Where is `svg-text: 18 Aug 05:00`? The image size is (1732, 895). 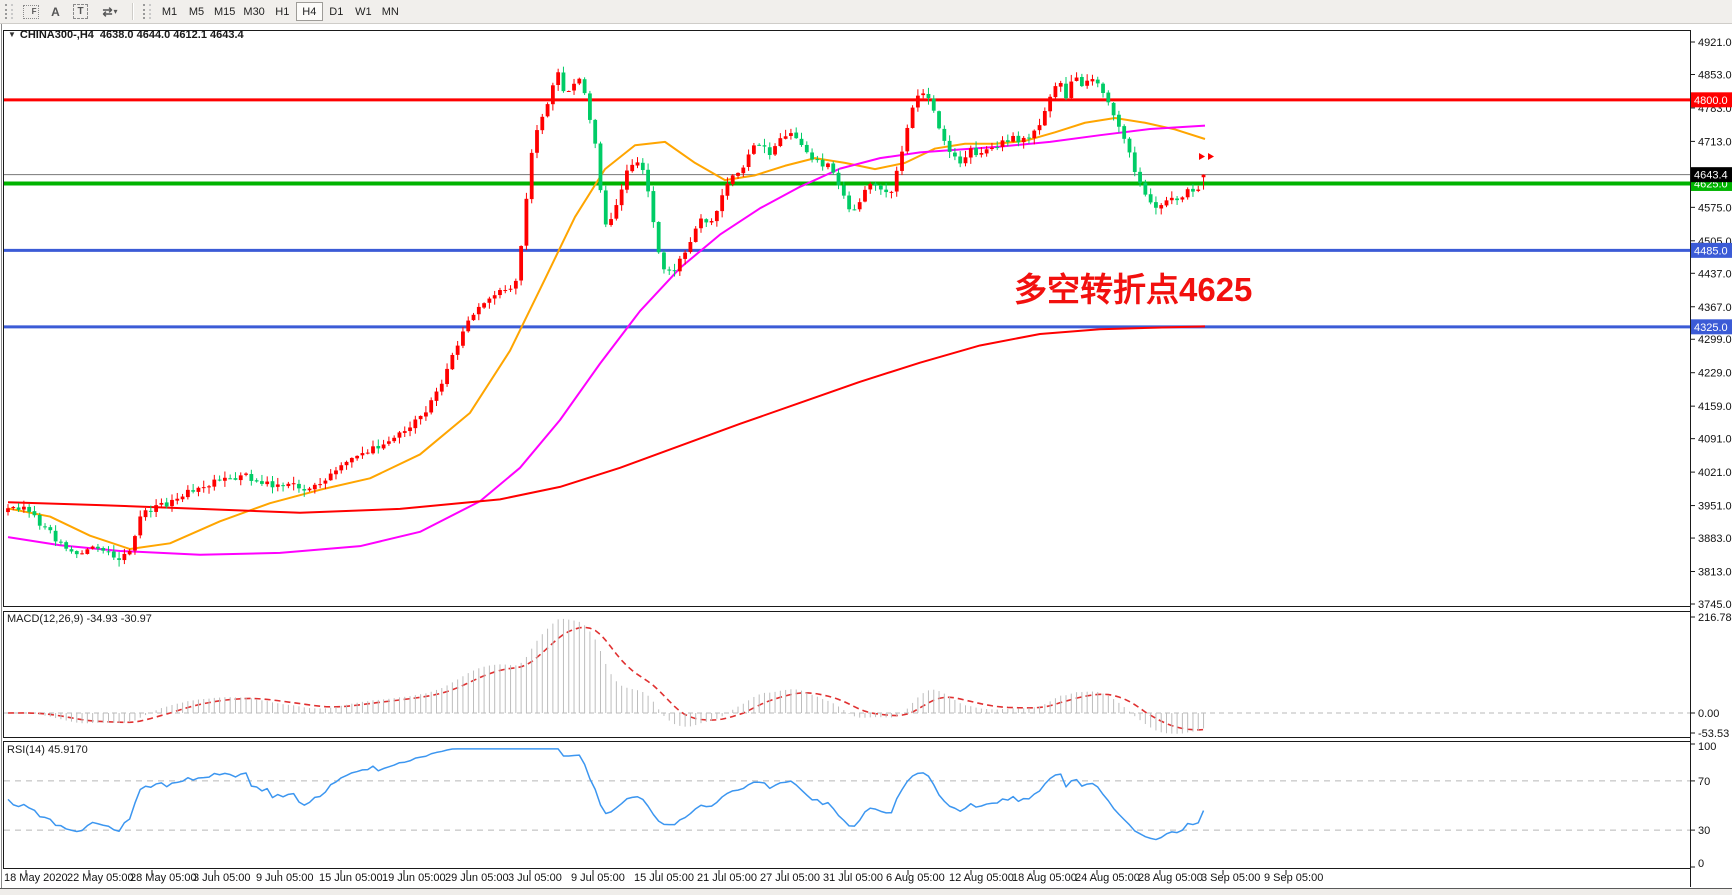 svg-text: 18 Aug 05:00 is located at coordinates (1044, 878).